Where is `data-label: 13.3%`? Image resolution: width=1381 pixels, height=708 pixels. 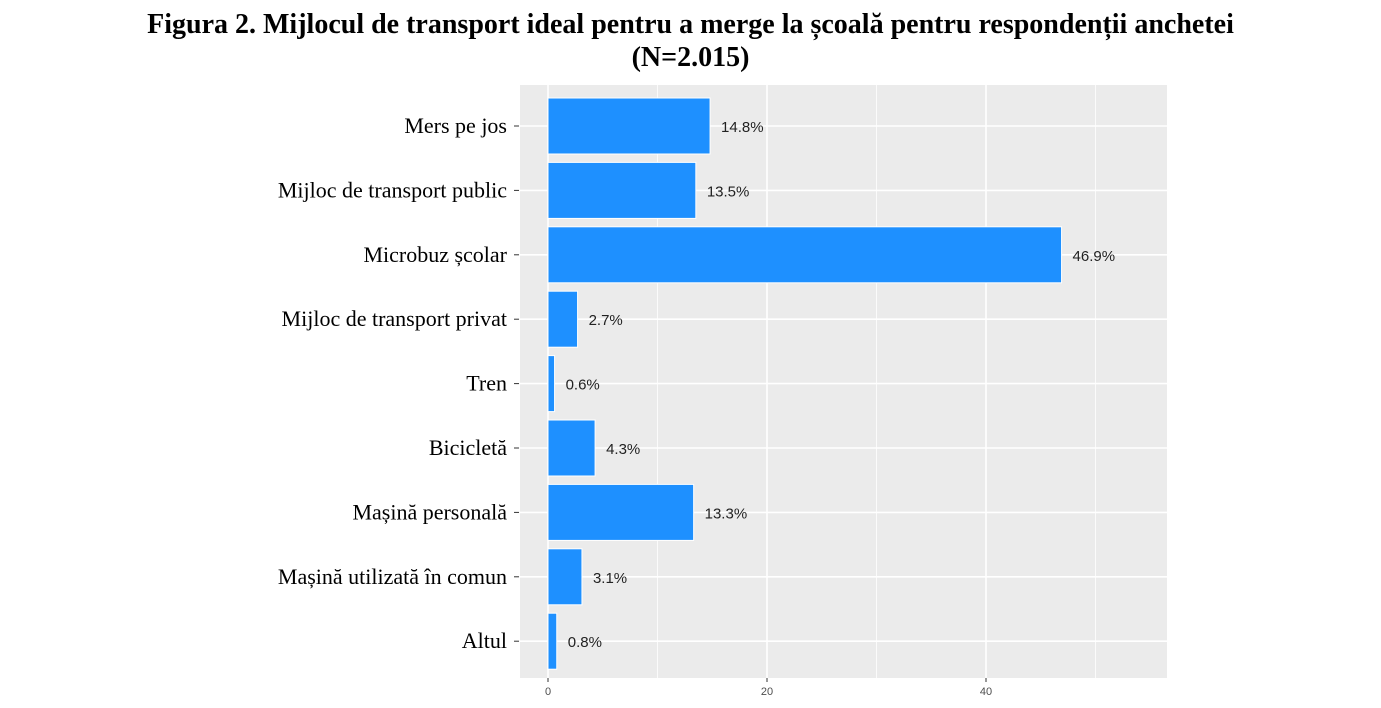
data-label: 13.3% is located at coordinates (726, 513).